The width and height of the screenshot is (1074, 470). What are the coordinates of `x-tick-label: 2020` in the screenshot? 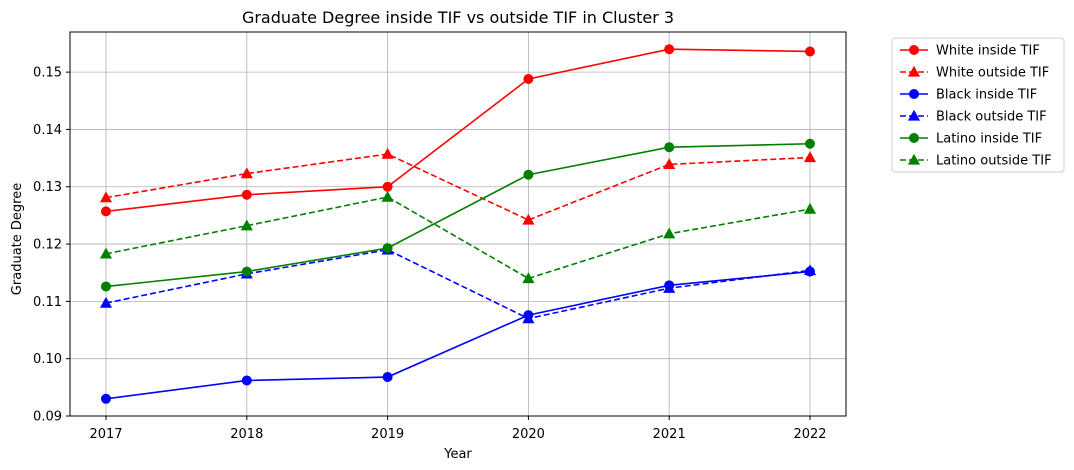 It's located at (528, 434).